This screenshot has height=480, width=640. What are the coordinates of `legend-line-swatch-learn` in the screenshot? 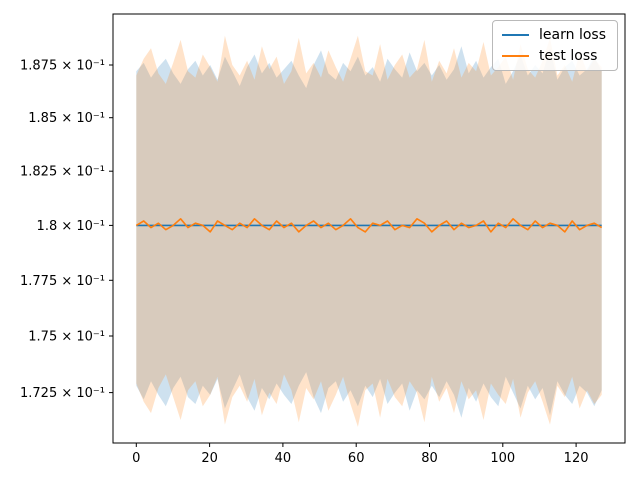 It's located at (516, 35).